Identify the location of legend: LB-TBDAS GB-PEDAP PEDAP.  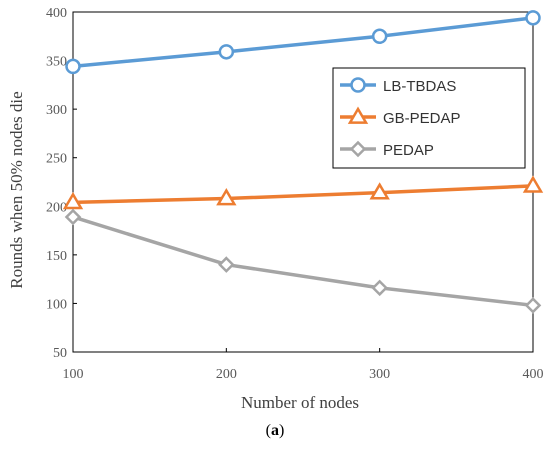
(429, 118).